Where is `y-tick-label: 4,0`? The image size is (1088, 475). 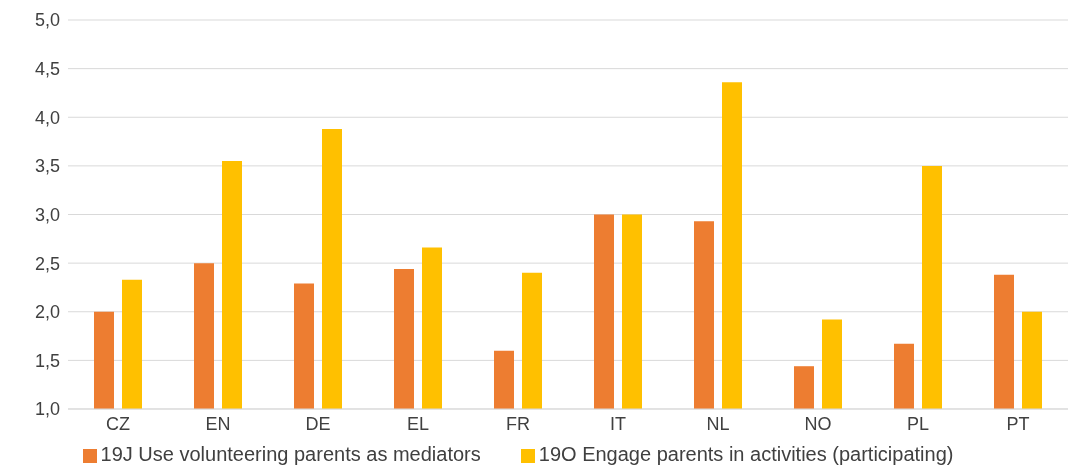
y-tick-label: 4,0 is located at coordinates (47, 117).